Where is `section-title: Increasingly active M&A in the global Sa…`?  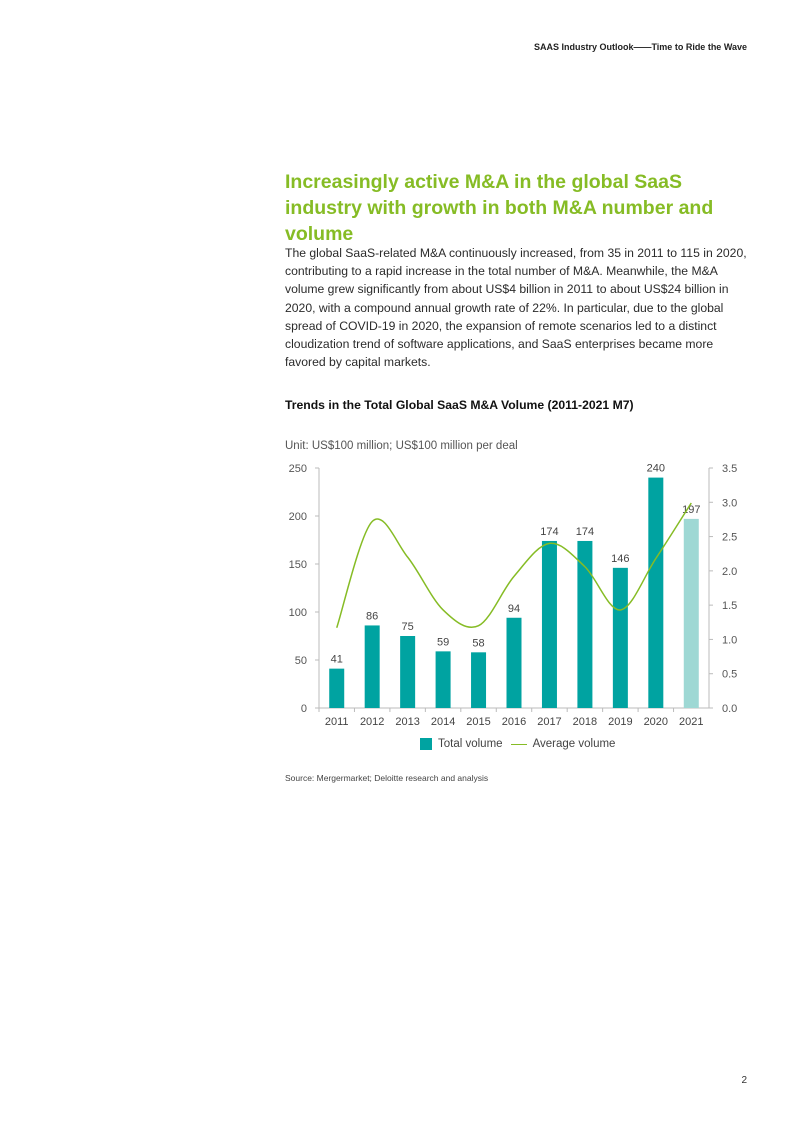
section-title: Increasingly active M&A in the global Sa… is located at coordinates (499, 208).